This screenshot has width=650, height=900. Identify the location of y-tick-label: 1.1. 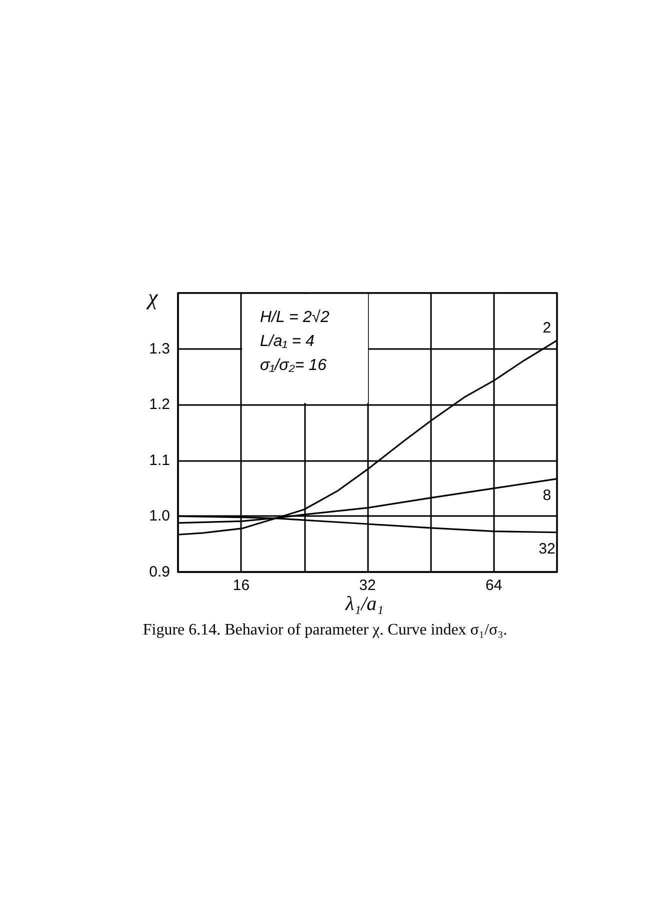
(159, 460).